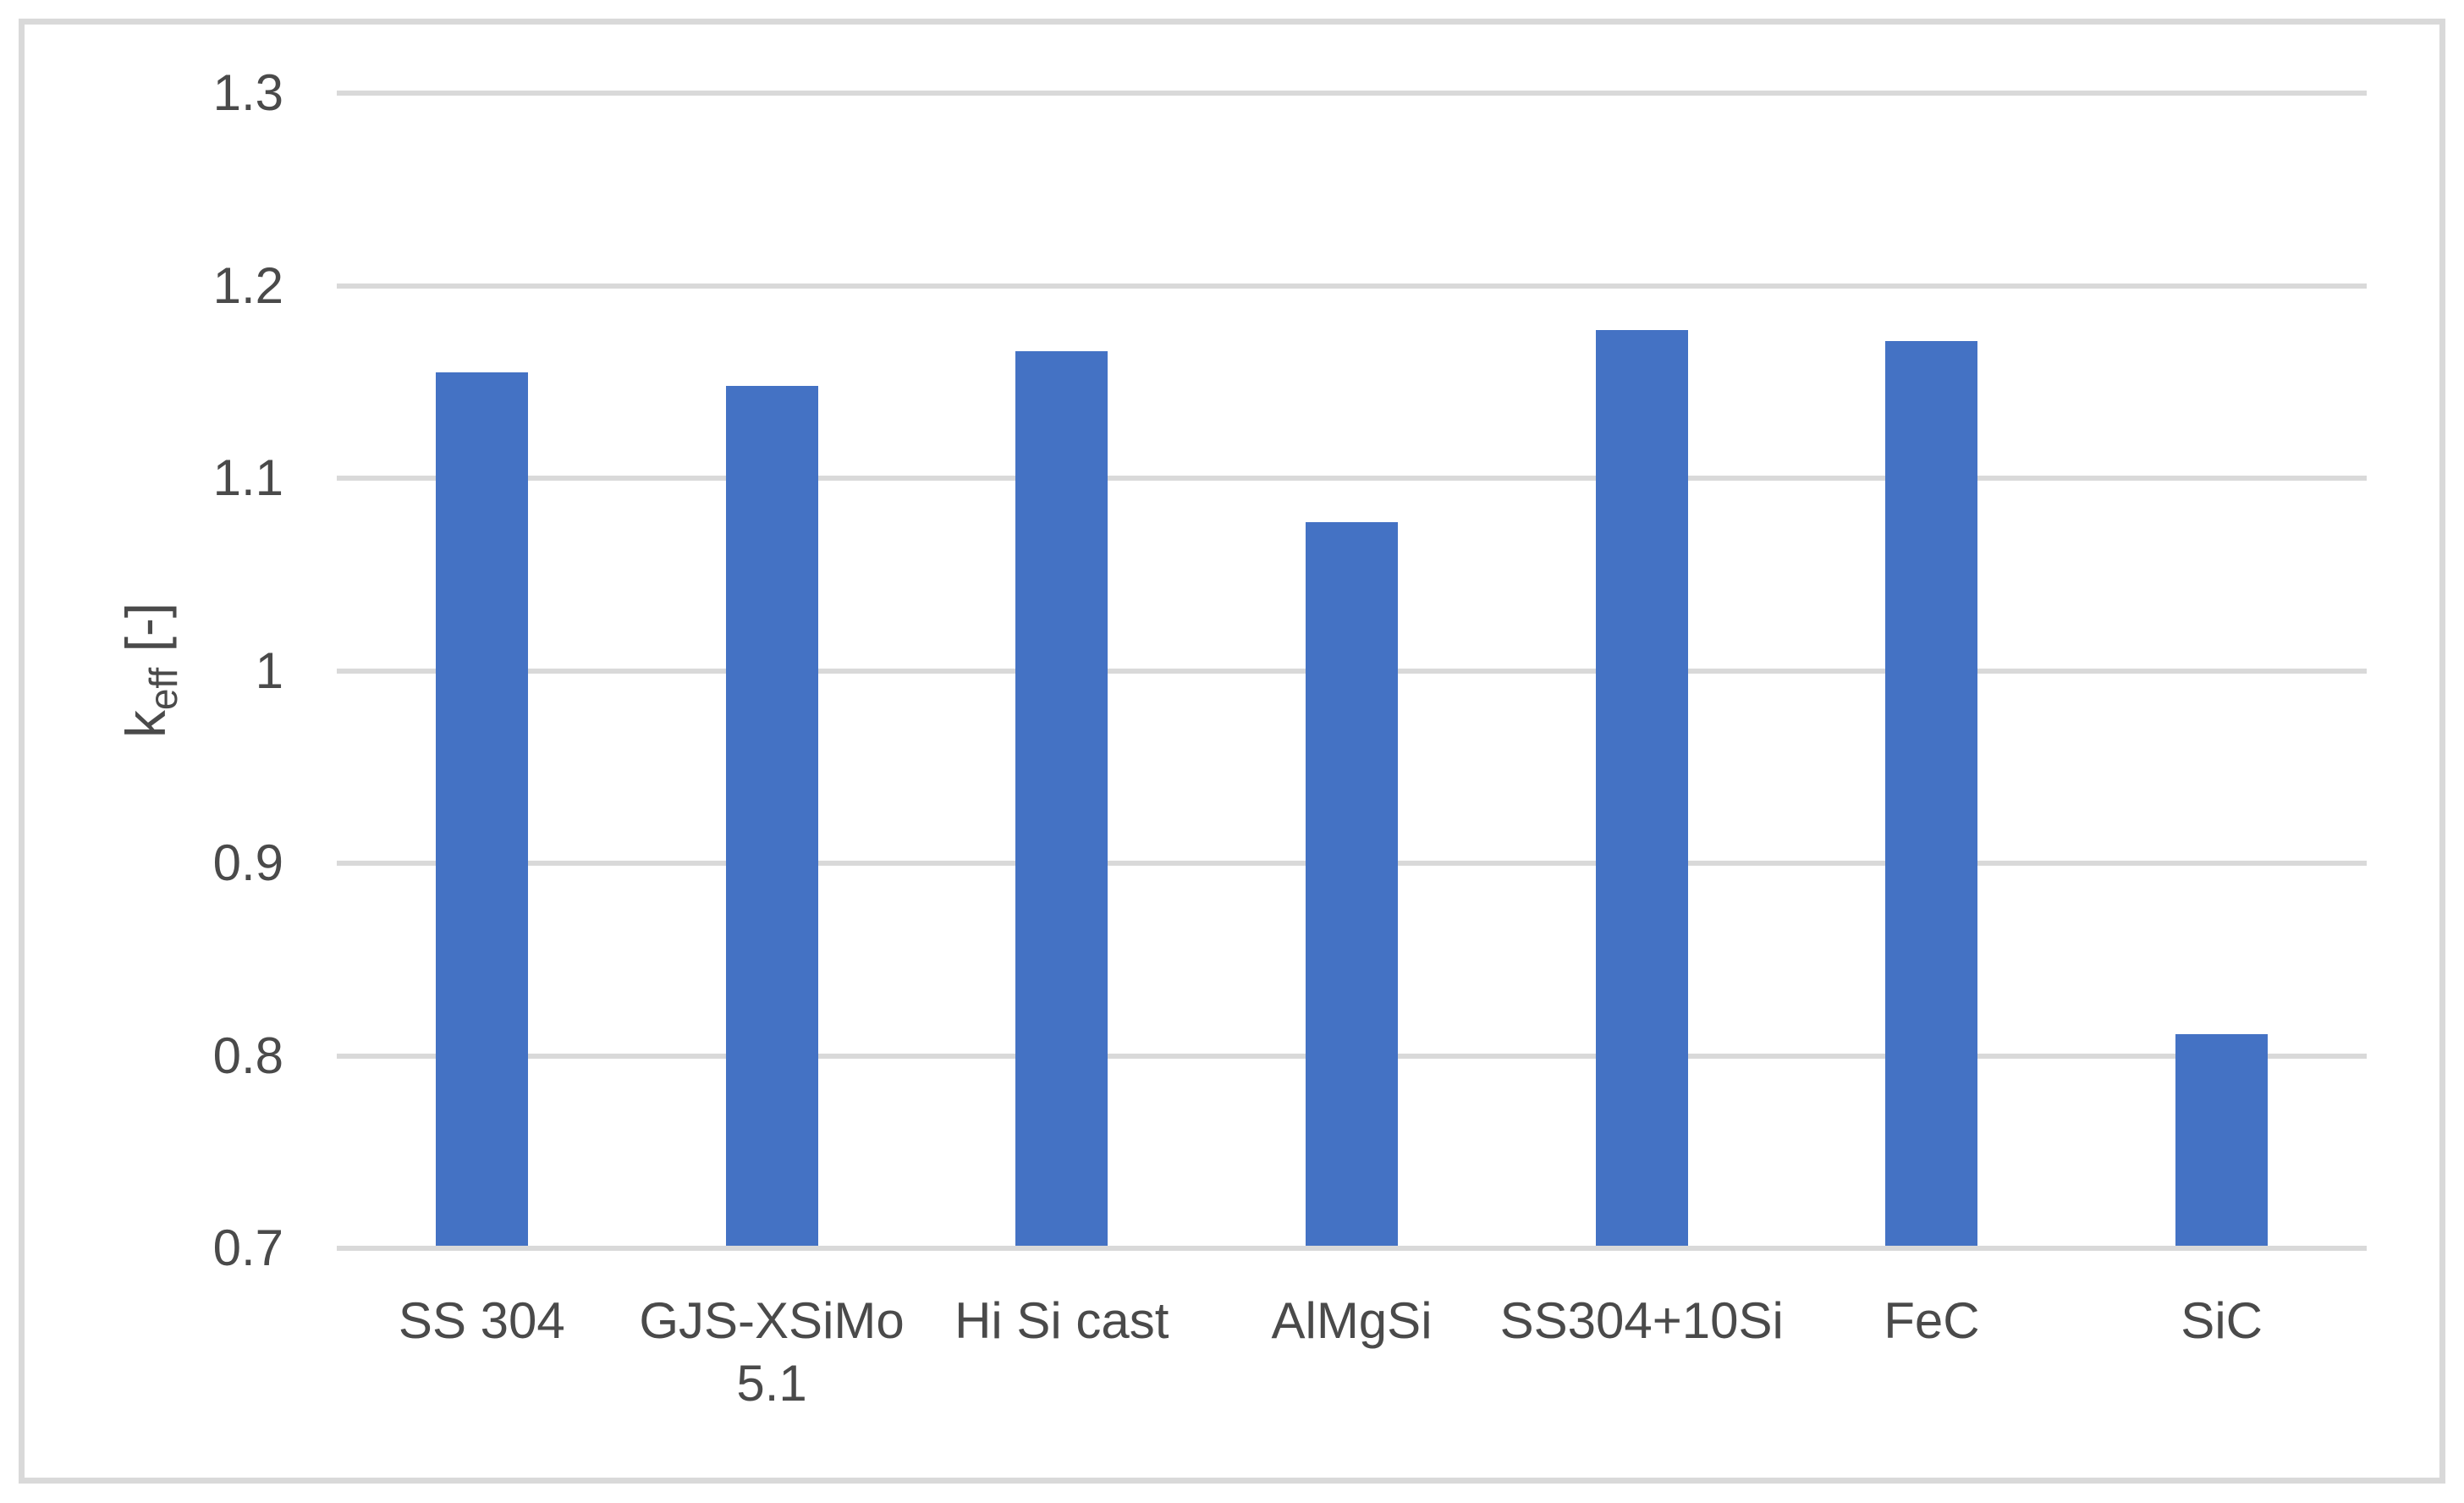 The image size is (2464, 1503). I want to click on y-tick-label: 0.7, so click(247, 1247).